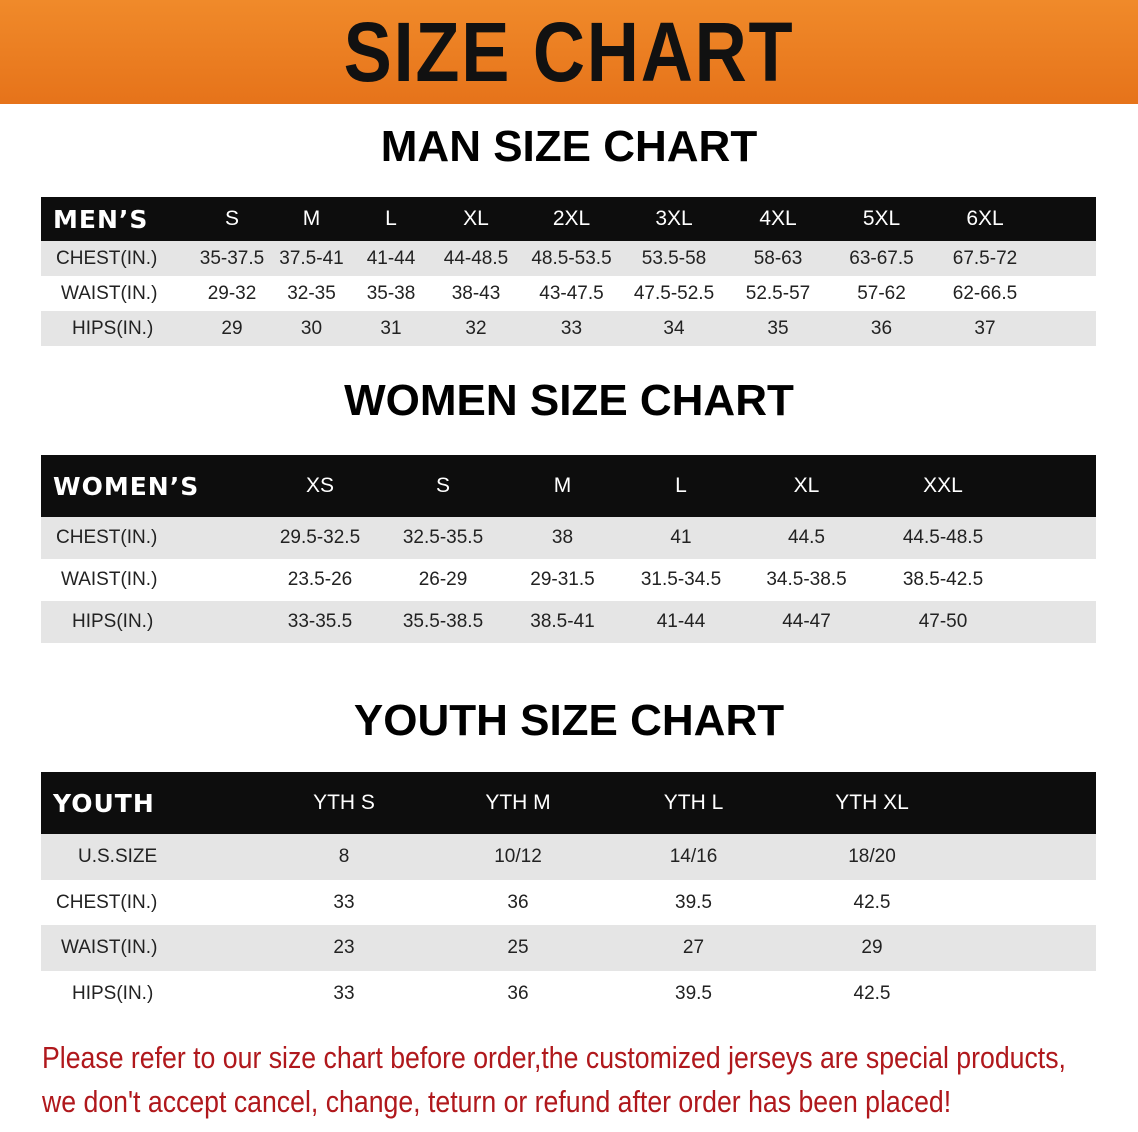 The height and width of the screenshot is (1132, 1138). Describe the element at coordinates (693, 802) in the screenshot. I see `size-header: YTH L` at that location.